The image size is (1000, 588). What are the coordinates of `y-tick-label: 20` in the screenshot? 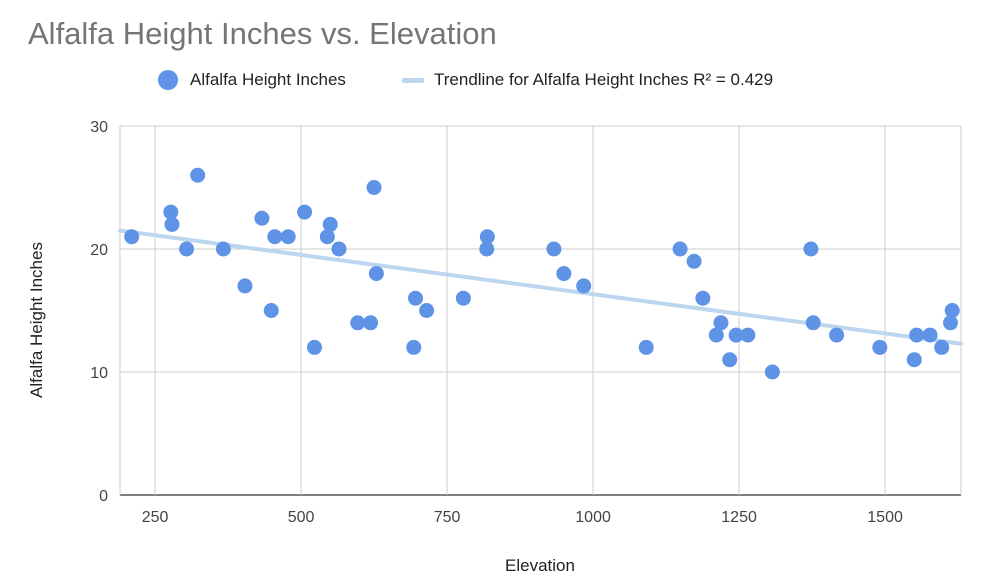 It's located at (99, 250).